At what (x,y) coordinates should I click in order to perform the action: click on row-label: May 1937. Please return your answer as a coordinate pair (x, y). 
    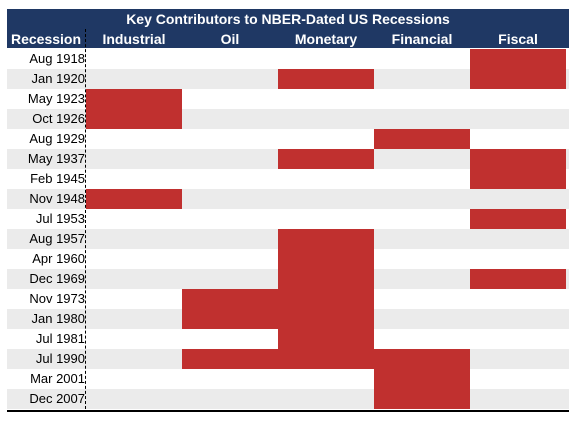
    Looking at the image, I should click on (56, 158).